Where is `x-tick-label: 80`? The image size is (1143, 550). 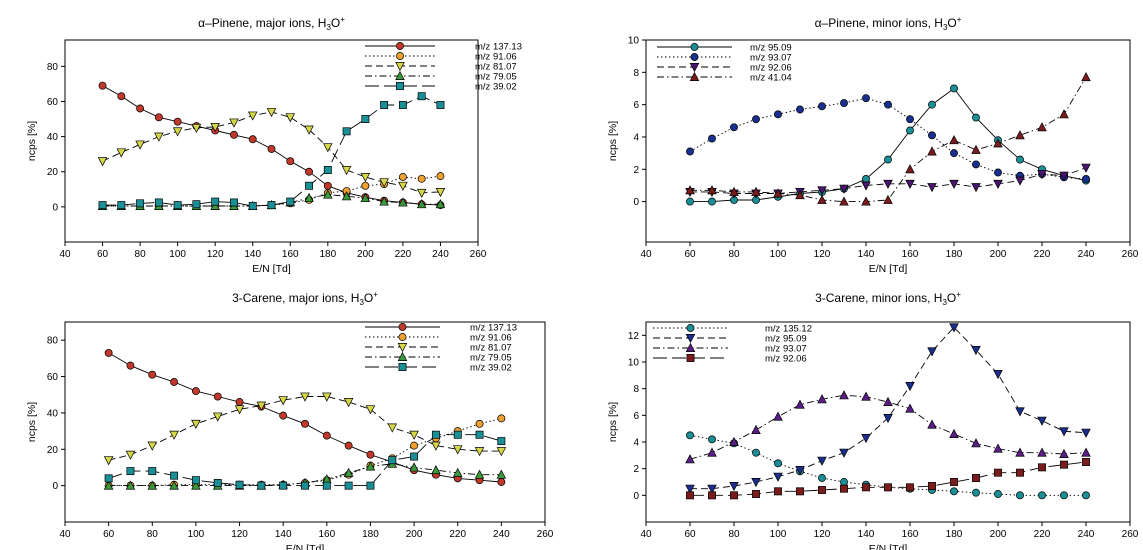
x-tick-label: 80 is located at coordinates (734, 534).